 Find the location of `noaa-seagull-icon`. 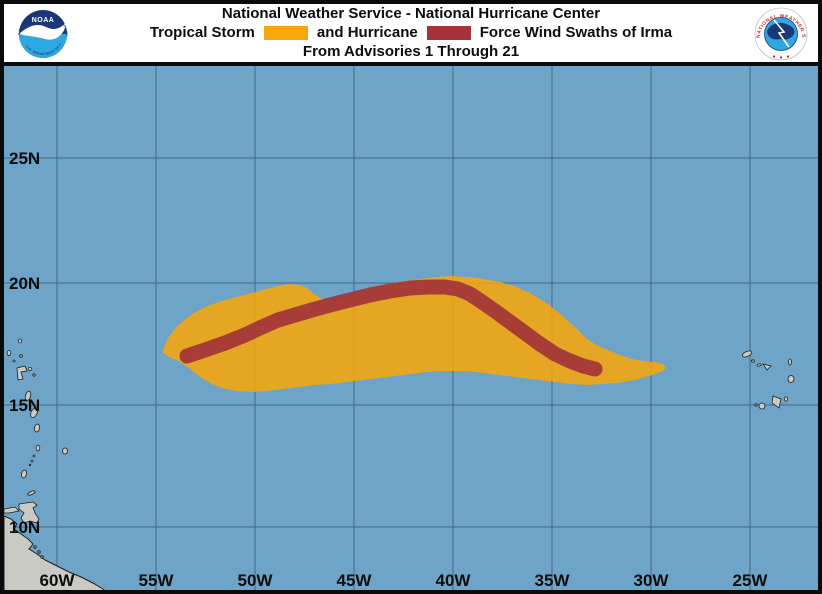

noaa-seagull-icon is located at coordinates (43, 30).